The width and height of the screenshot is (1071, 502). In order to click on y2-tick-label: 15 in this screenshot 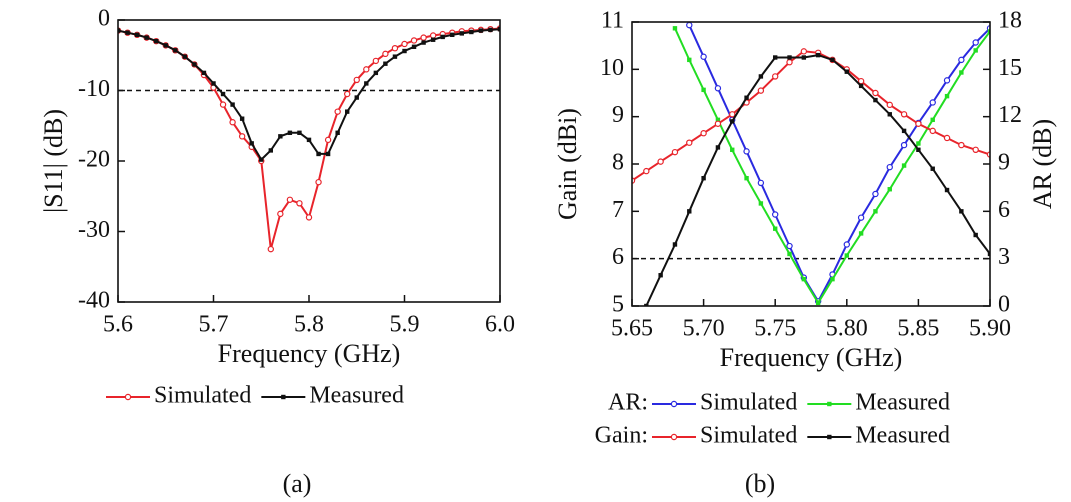, I will do `click(1010, 68)`.